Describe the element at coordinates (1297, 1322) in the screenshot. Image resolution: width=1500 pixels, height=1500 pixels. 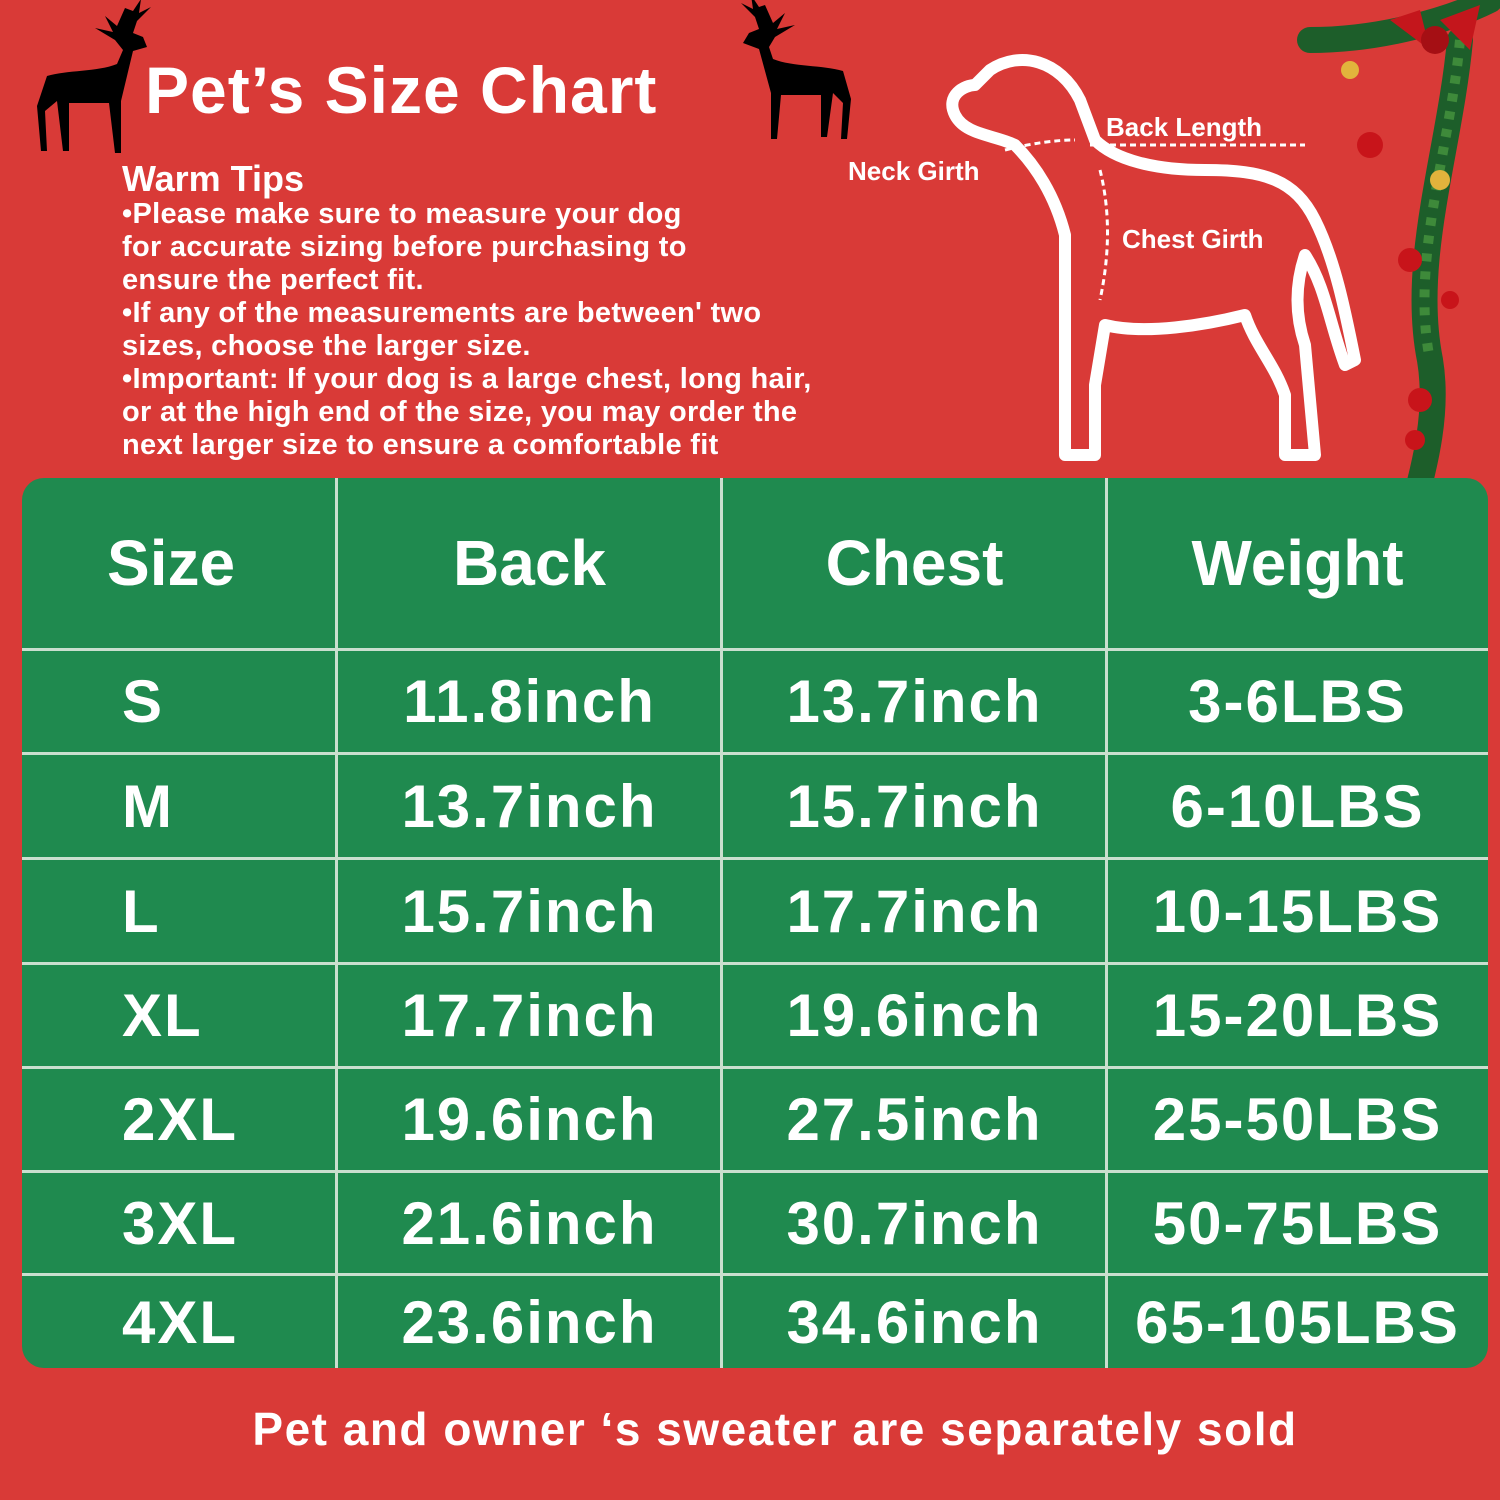
I see `cell-weight: 65-105LBS` at that location.